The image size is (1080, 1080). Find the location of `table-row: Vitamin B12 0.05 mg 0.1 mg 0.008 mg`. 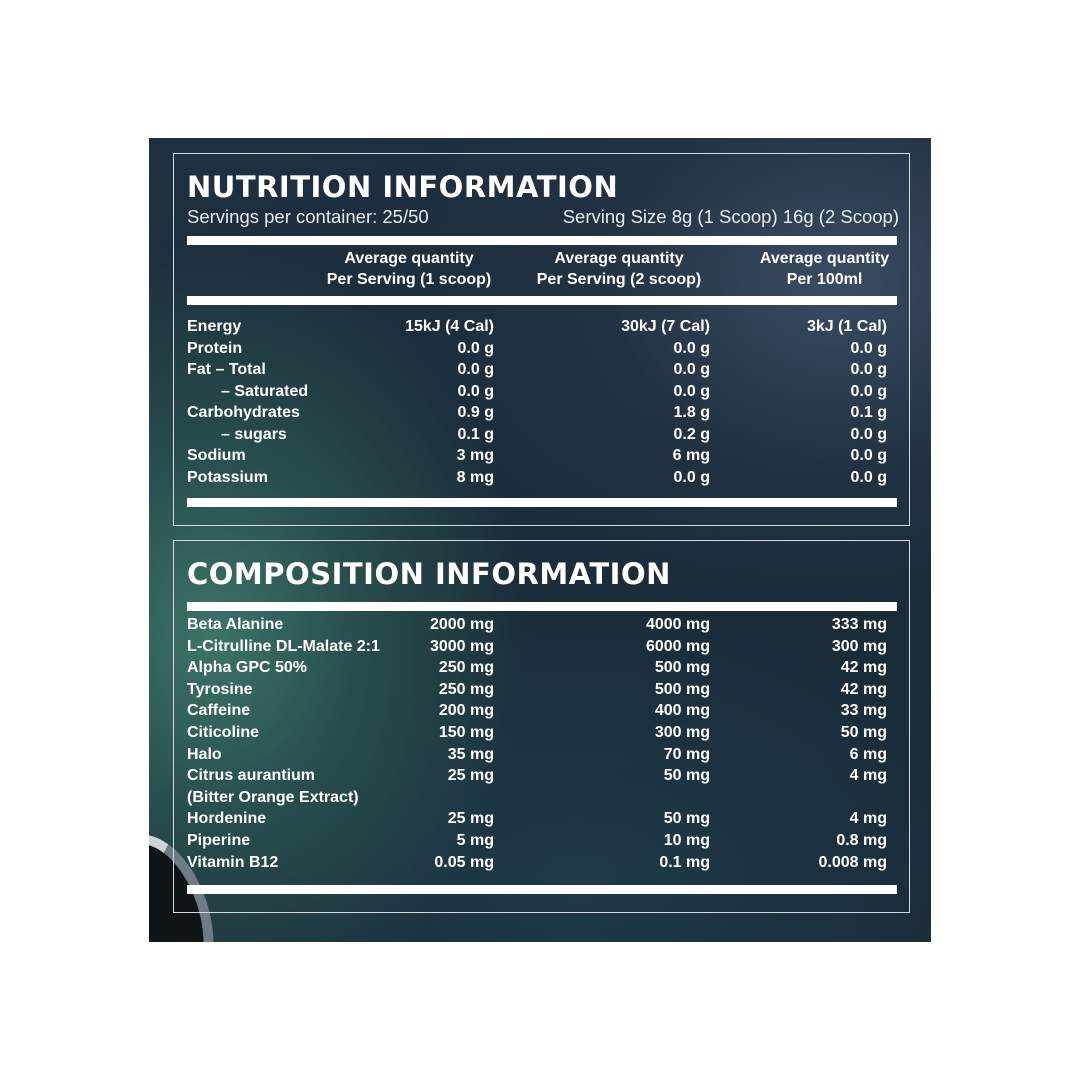

table-row: Vitamin B12 0.05 mg 0.1 mg 0.008 mg is located at coordinates (537, 865).